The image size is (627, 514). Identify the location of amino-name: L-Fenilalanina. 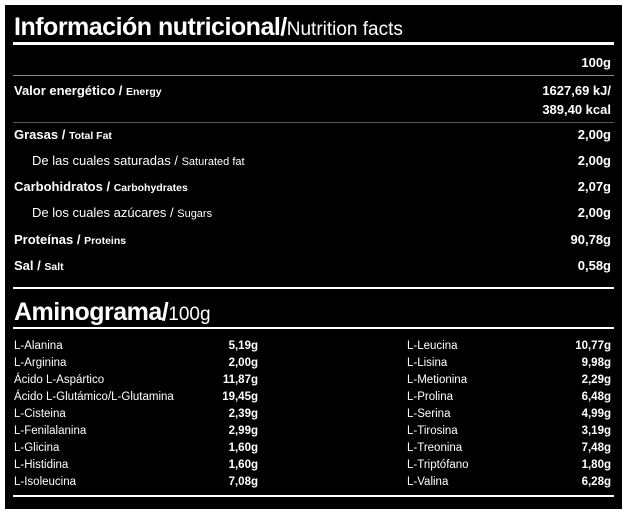
(50, 431).